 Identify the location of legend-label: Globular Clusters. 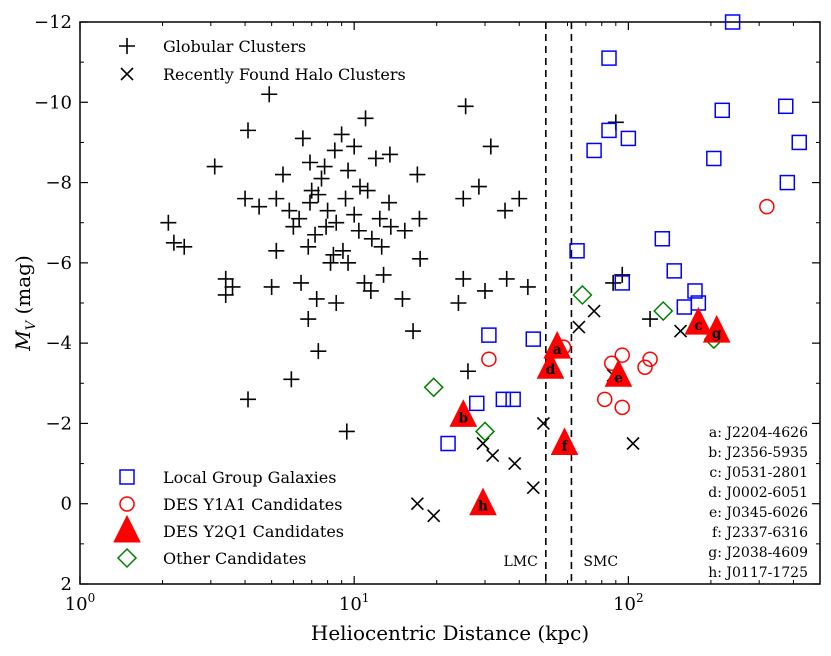
(234, 46).